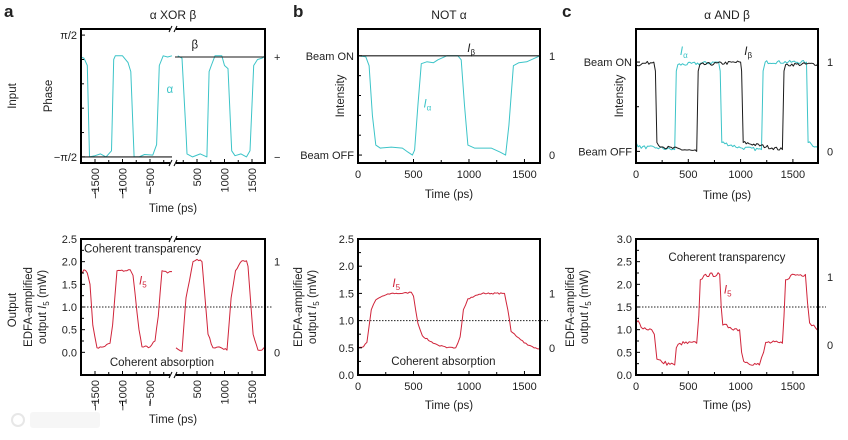 The height and width of the screenshot is (440, 848). I want to click on chart-title: α AND β, so click(727, 15).